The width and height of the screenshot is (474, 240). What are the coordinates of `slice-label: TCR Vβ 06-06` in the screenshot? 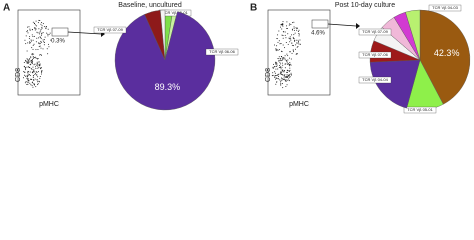 It's located at (222, 51).